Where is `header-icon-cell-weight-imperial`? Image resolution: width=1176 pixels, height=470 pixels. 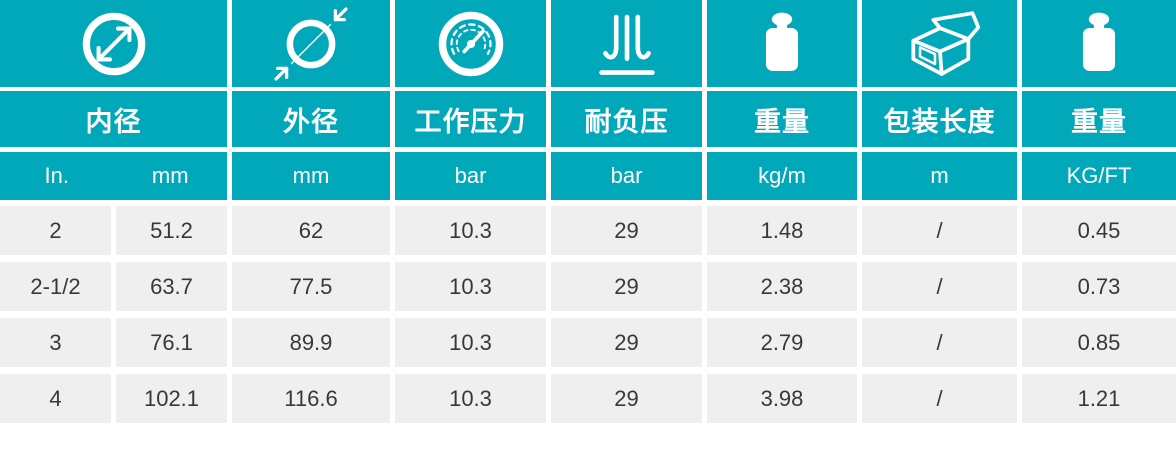
header-icon-cell-weight-imperial is located at coordinates (1099, 43).